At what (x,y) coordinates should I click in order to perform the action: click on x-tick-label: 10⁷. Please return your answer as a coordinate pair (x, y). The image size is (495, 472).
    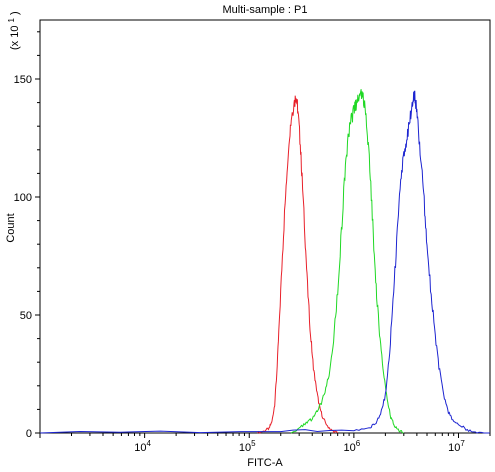
    Looking at the image, I should click on (456, 446).